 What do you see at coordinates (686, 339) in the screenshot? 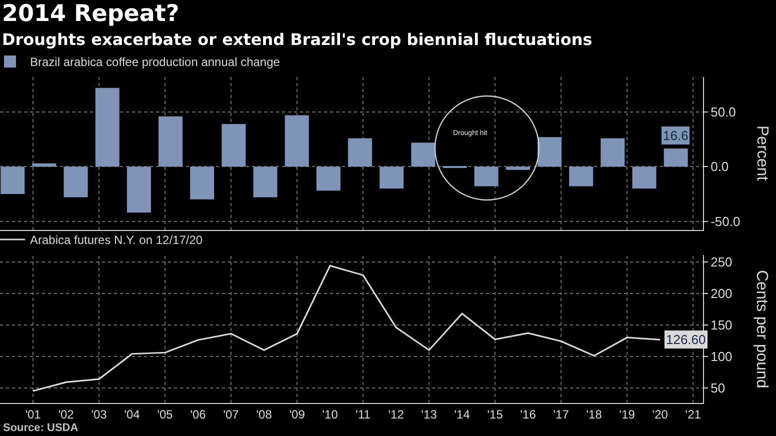
I see `data-label: 126.60` at bounding box center [686, 339].